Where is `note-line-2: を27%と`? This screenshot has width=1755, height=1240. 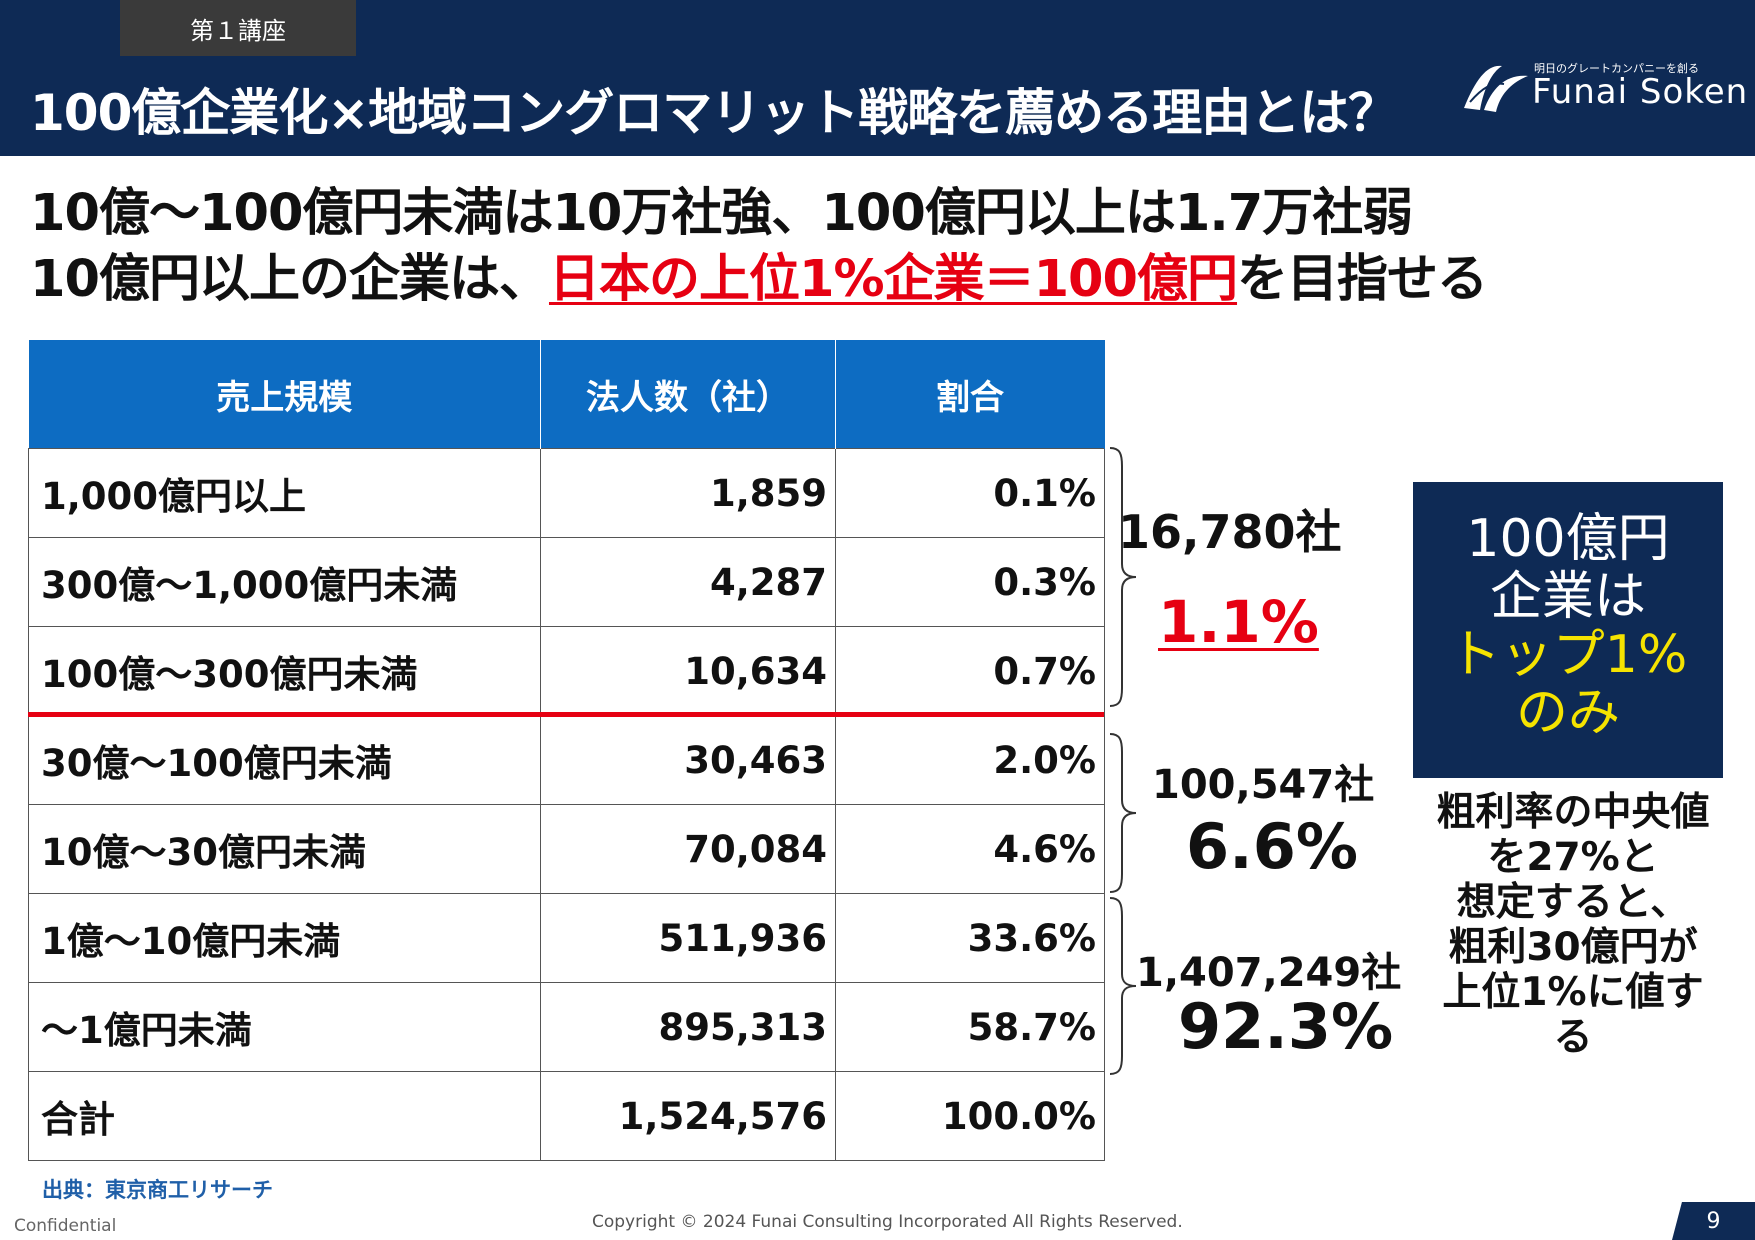 note-line-2: を27%と is located at coordinates (1573, 857).